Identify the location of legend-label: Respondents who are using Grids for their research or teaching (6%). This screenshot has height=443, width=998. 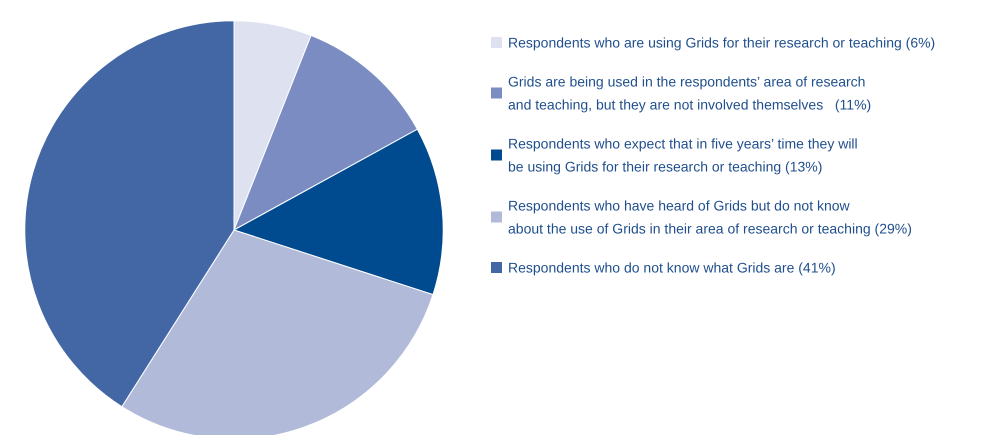
(722, 42).